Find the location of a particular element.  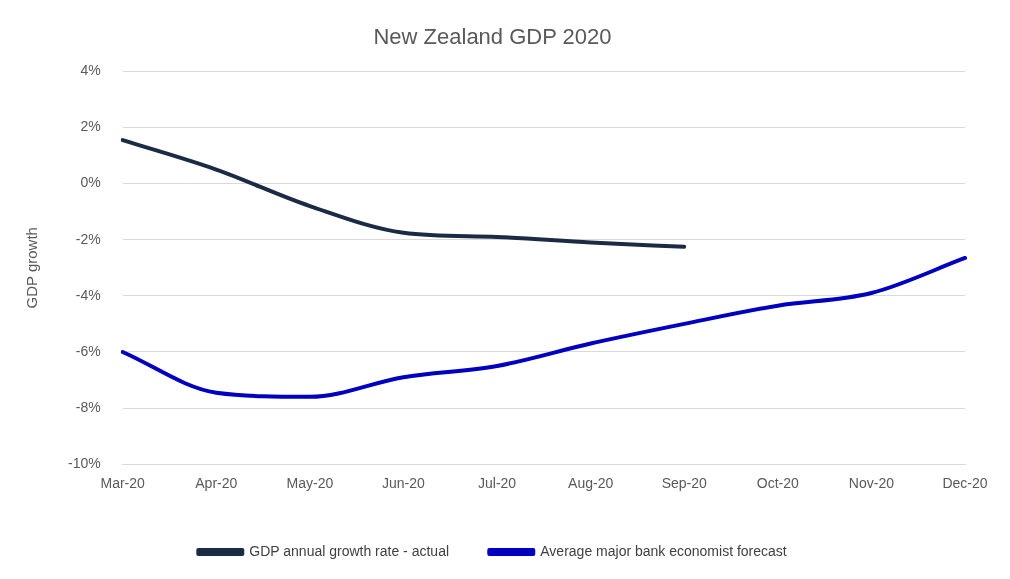

x-tick-label: Jun-20 is located at coordinates (404, 483).